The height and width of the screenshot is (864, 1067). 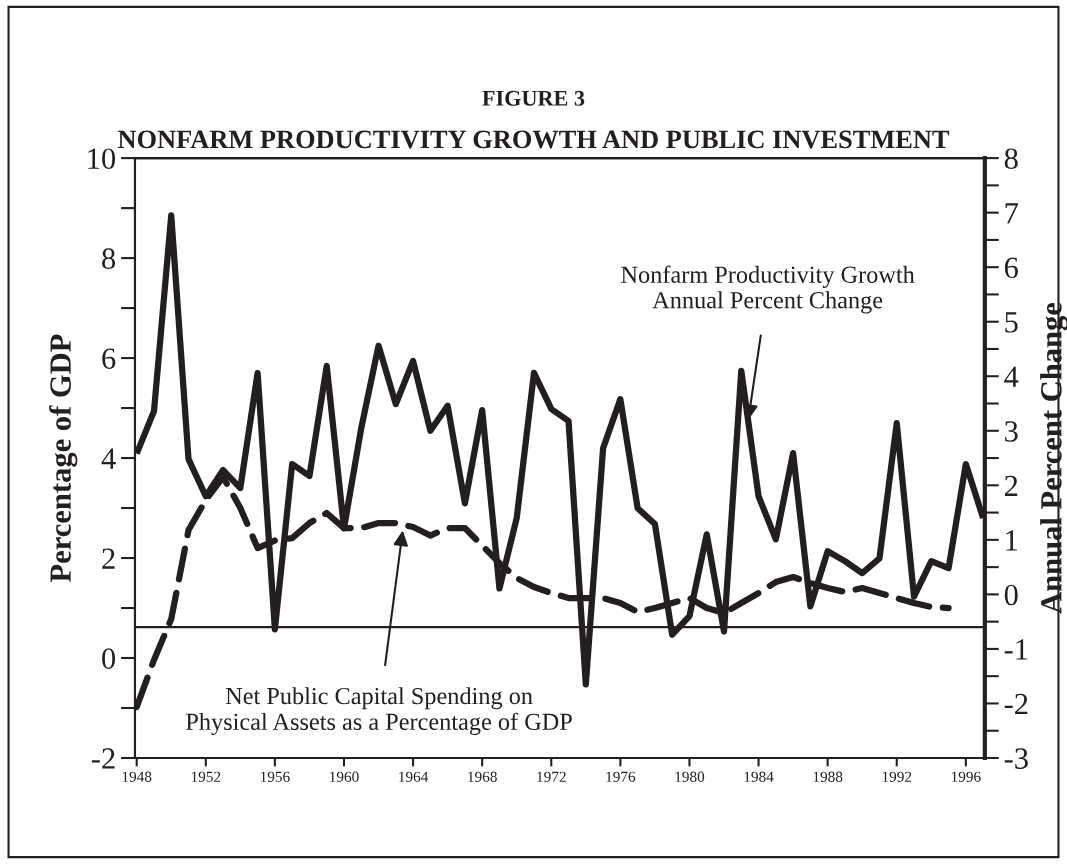 I want to click on x-tick-label: 1964, so click(x=414, y=776).